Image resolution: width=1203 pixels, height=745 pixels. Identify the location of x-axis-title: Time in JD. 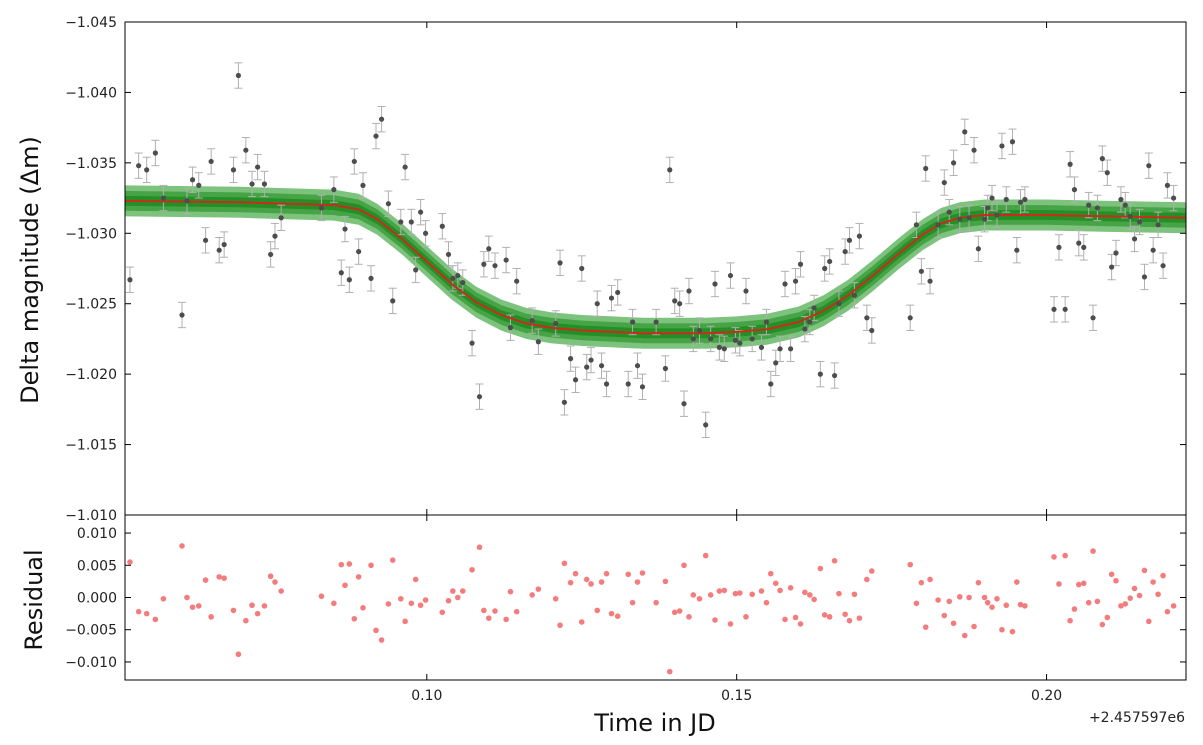
(654, 723).